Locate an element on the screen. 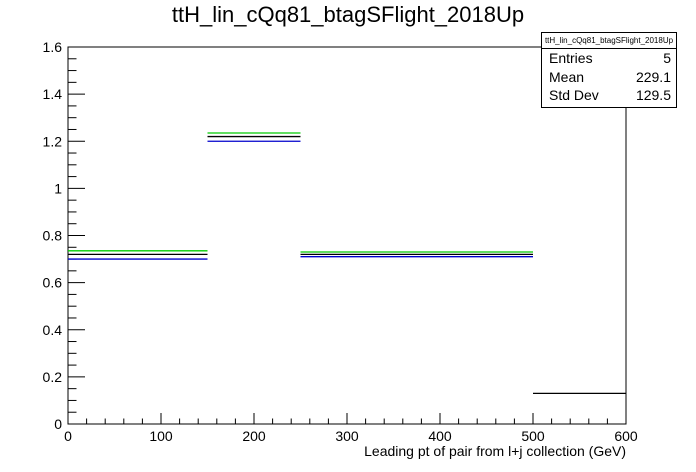  stats-entries-value: 5 is located at coordinates (667, 58).